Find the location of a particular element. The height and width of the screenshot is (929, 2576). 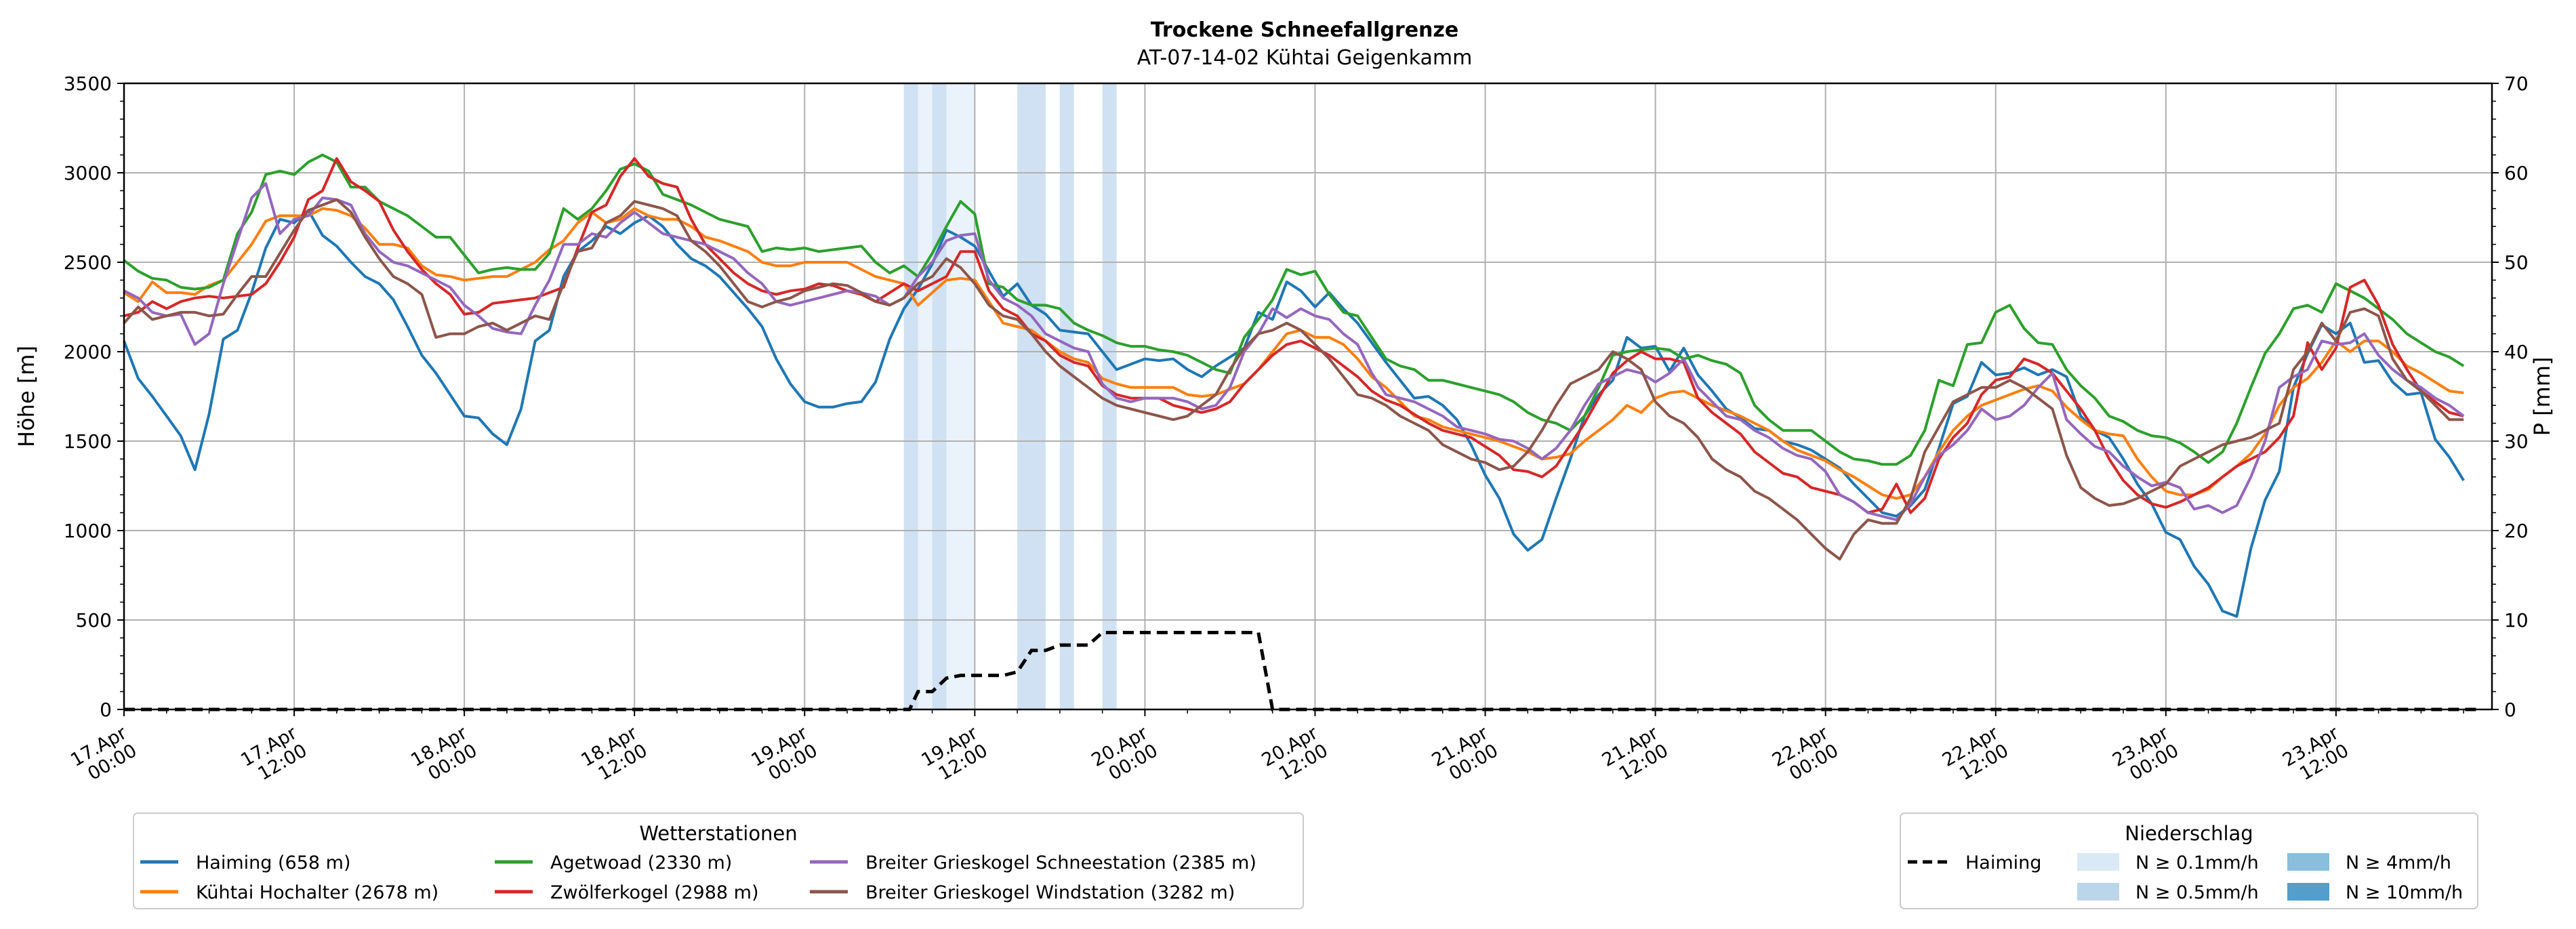

legend-station-label-0: Haiming (658 m) is located at coordinates (273, 862).